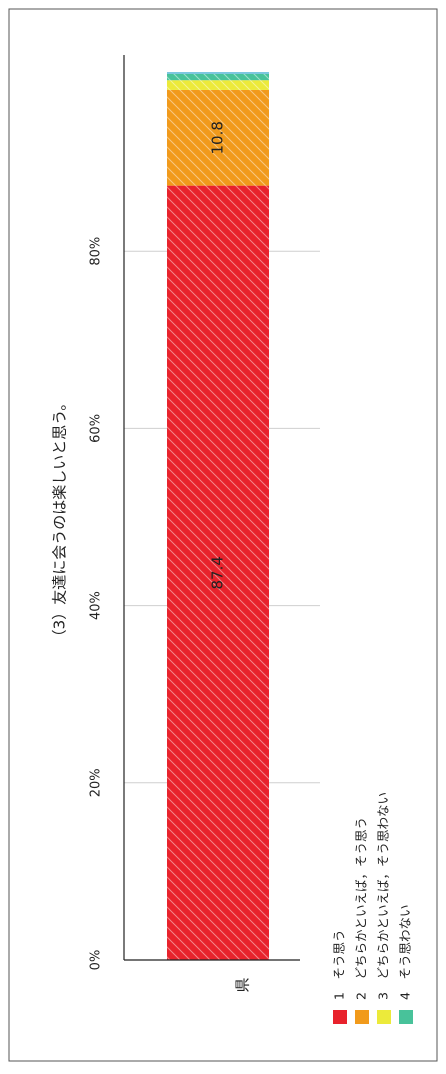  Describe the element at coordinates (383, 896) in the screenshot. I see `legend-label-3: 3 どちらかといえば，そう思わない` at that location.